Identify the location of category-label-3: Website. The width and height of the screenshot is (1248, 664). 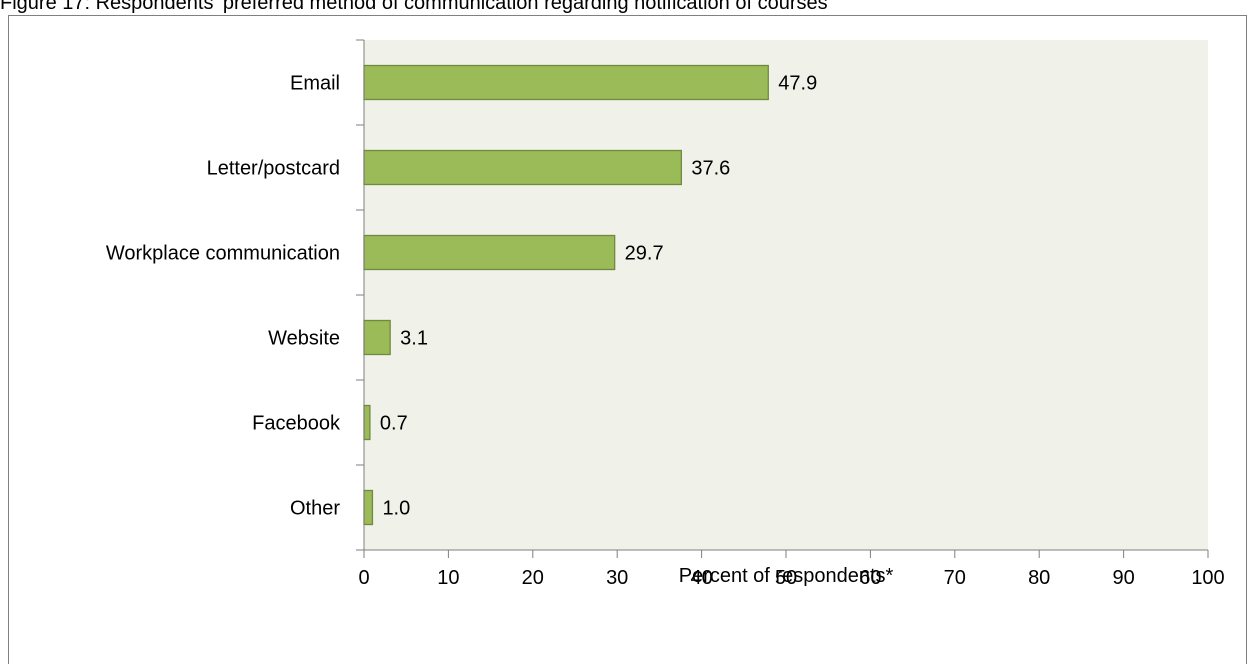
(304, 339).